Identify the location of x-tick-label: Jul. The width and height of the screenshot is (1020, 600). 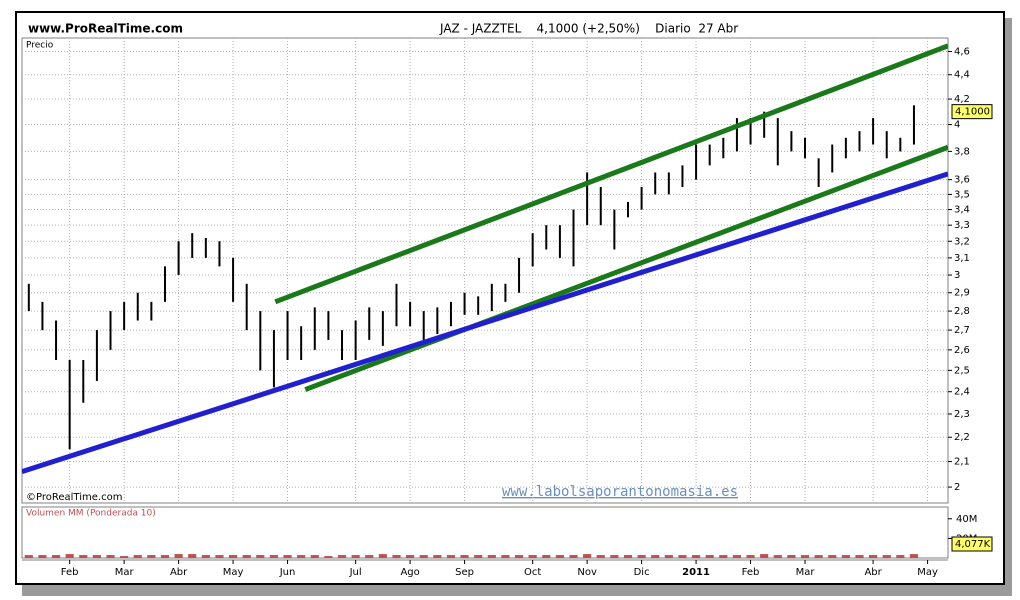
(355, 572).